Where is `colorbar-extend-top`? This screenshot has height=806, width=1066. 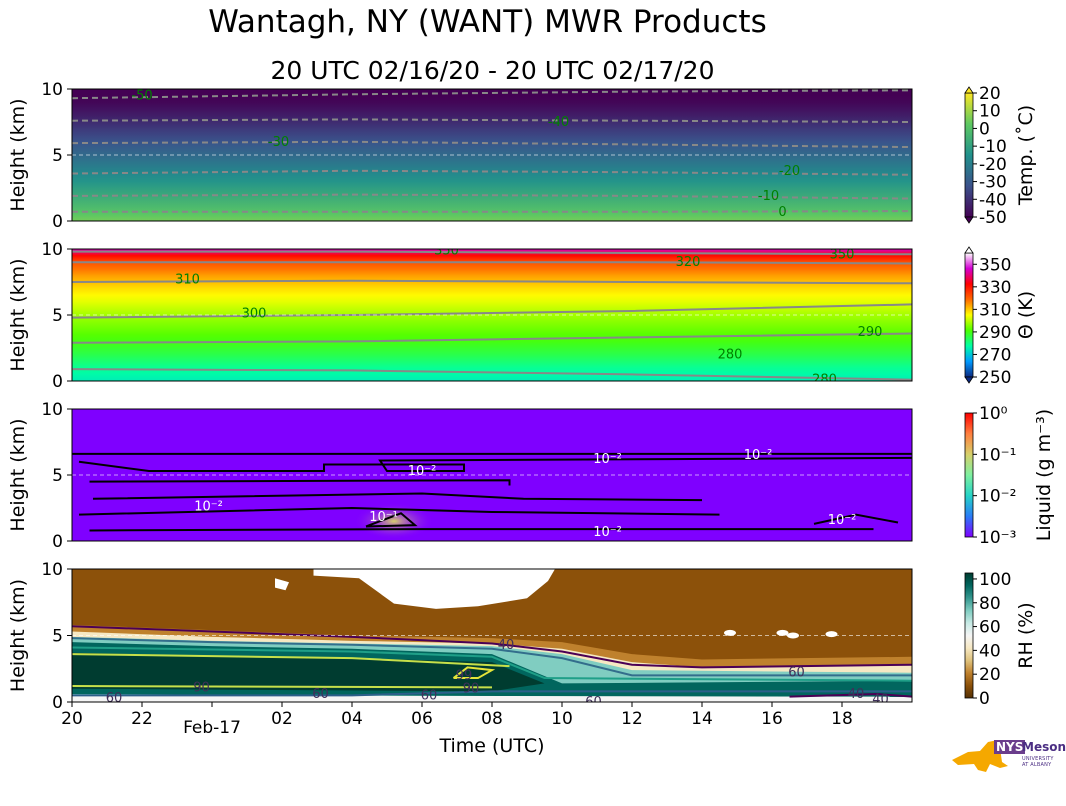 colorbar-extend-top is located at coordinates (969, 250).